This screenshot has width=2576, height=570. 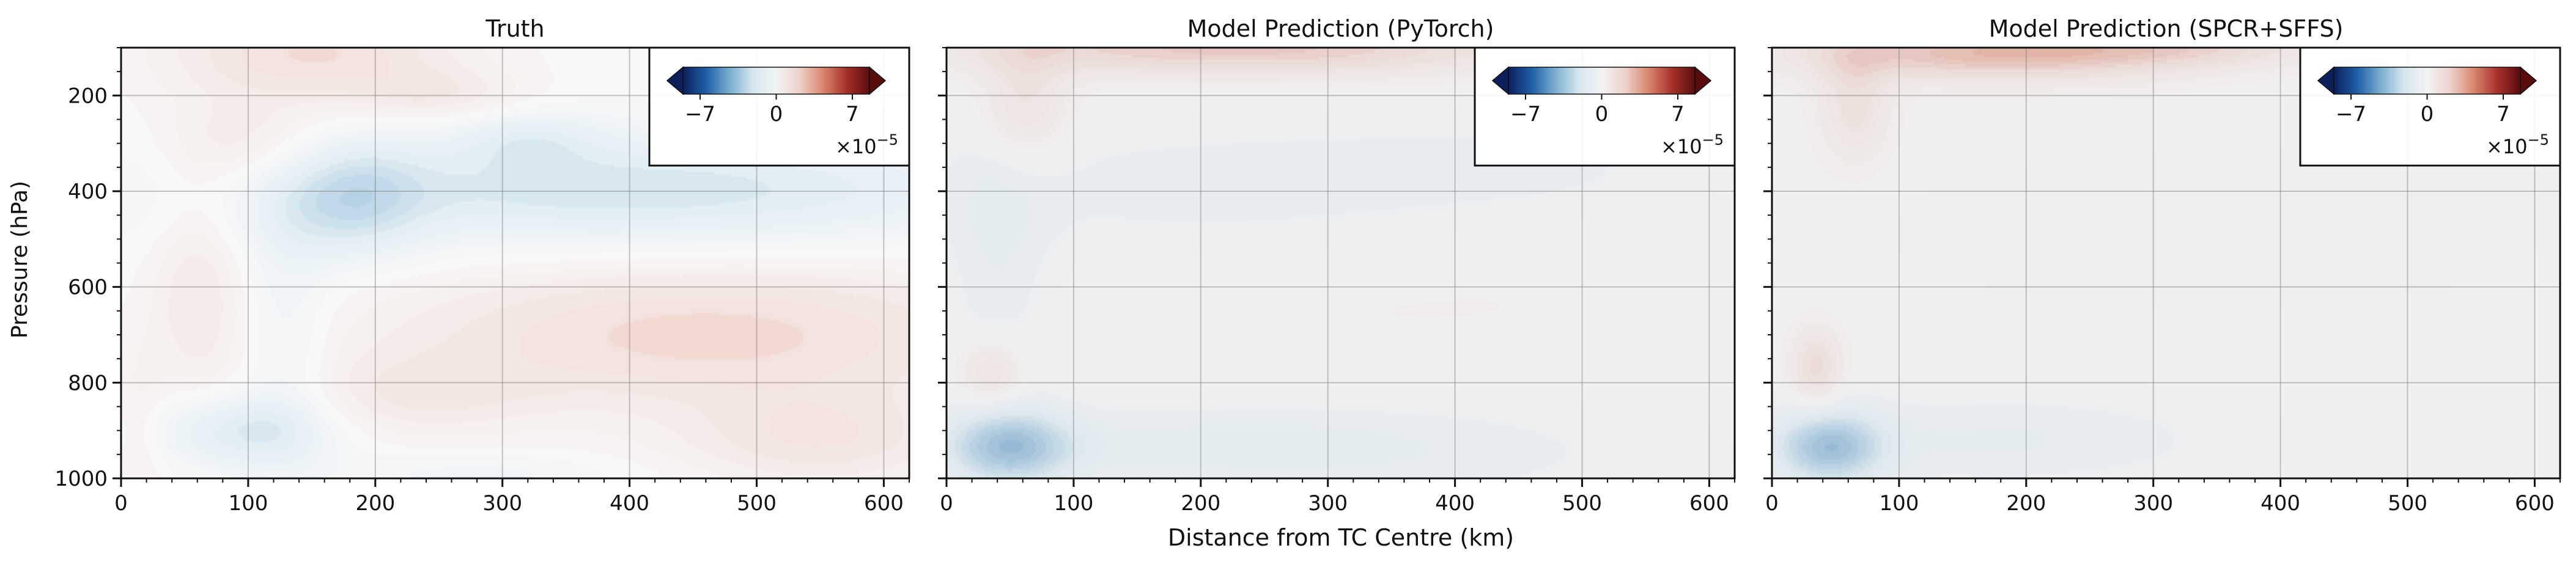 I want to click on panel-title: Model Prediction (PyTorch), so click(x=1341, y=28).